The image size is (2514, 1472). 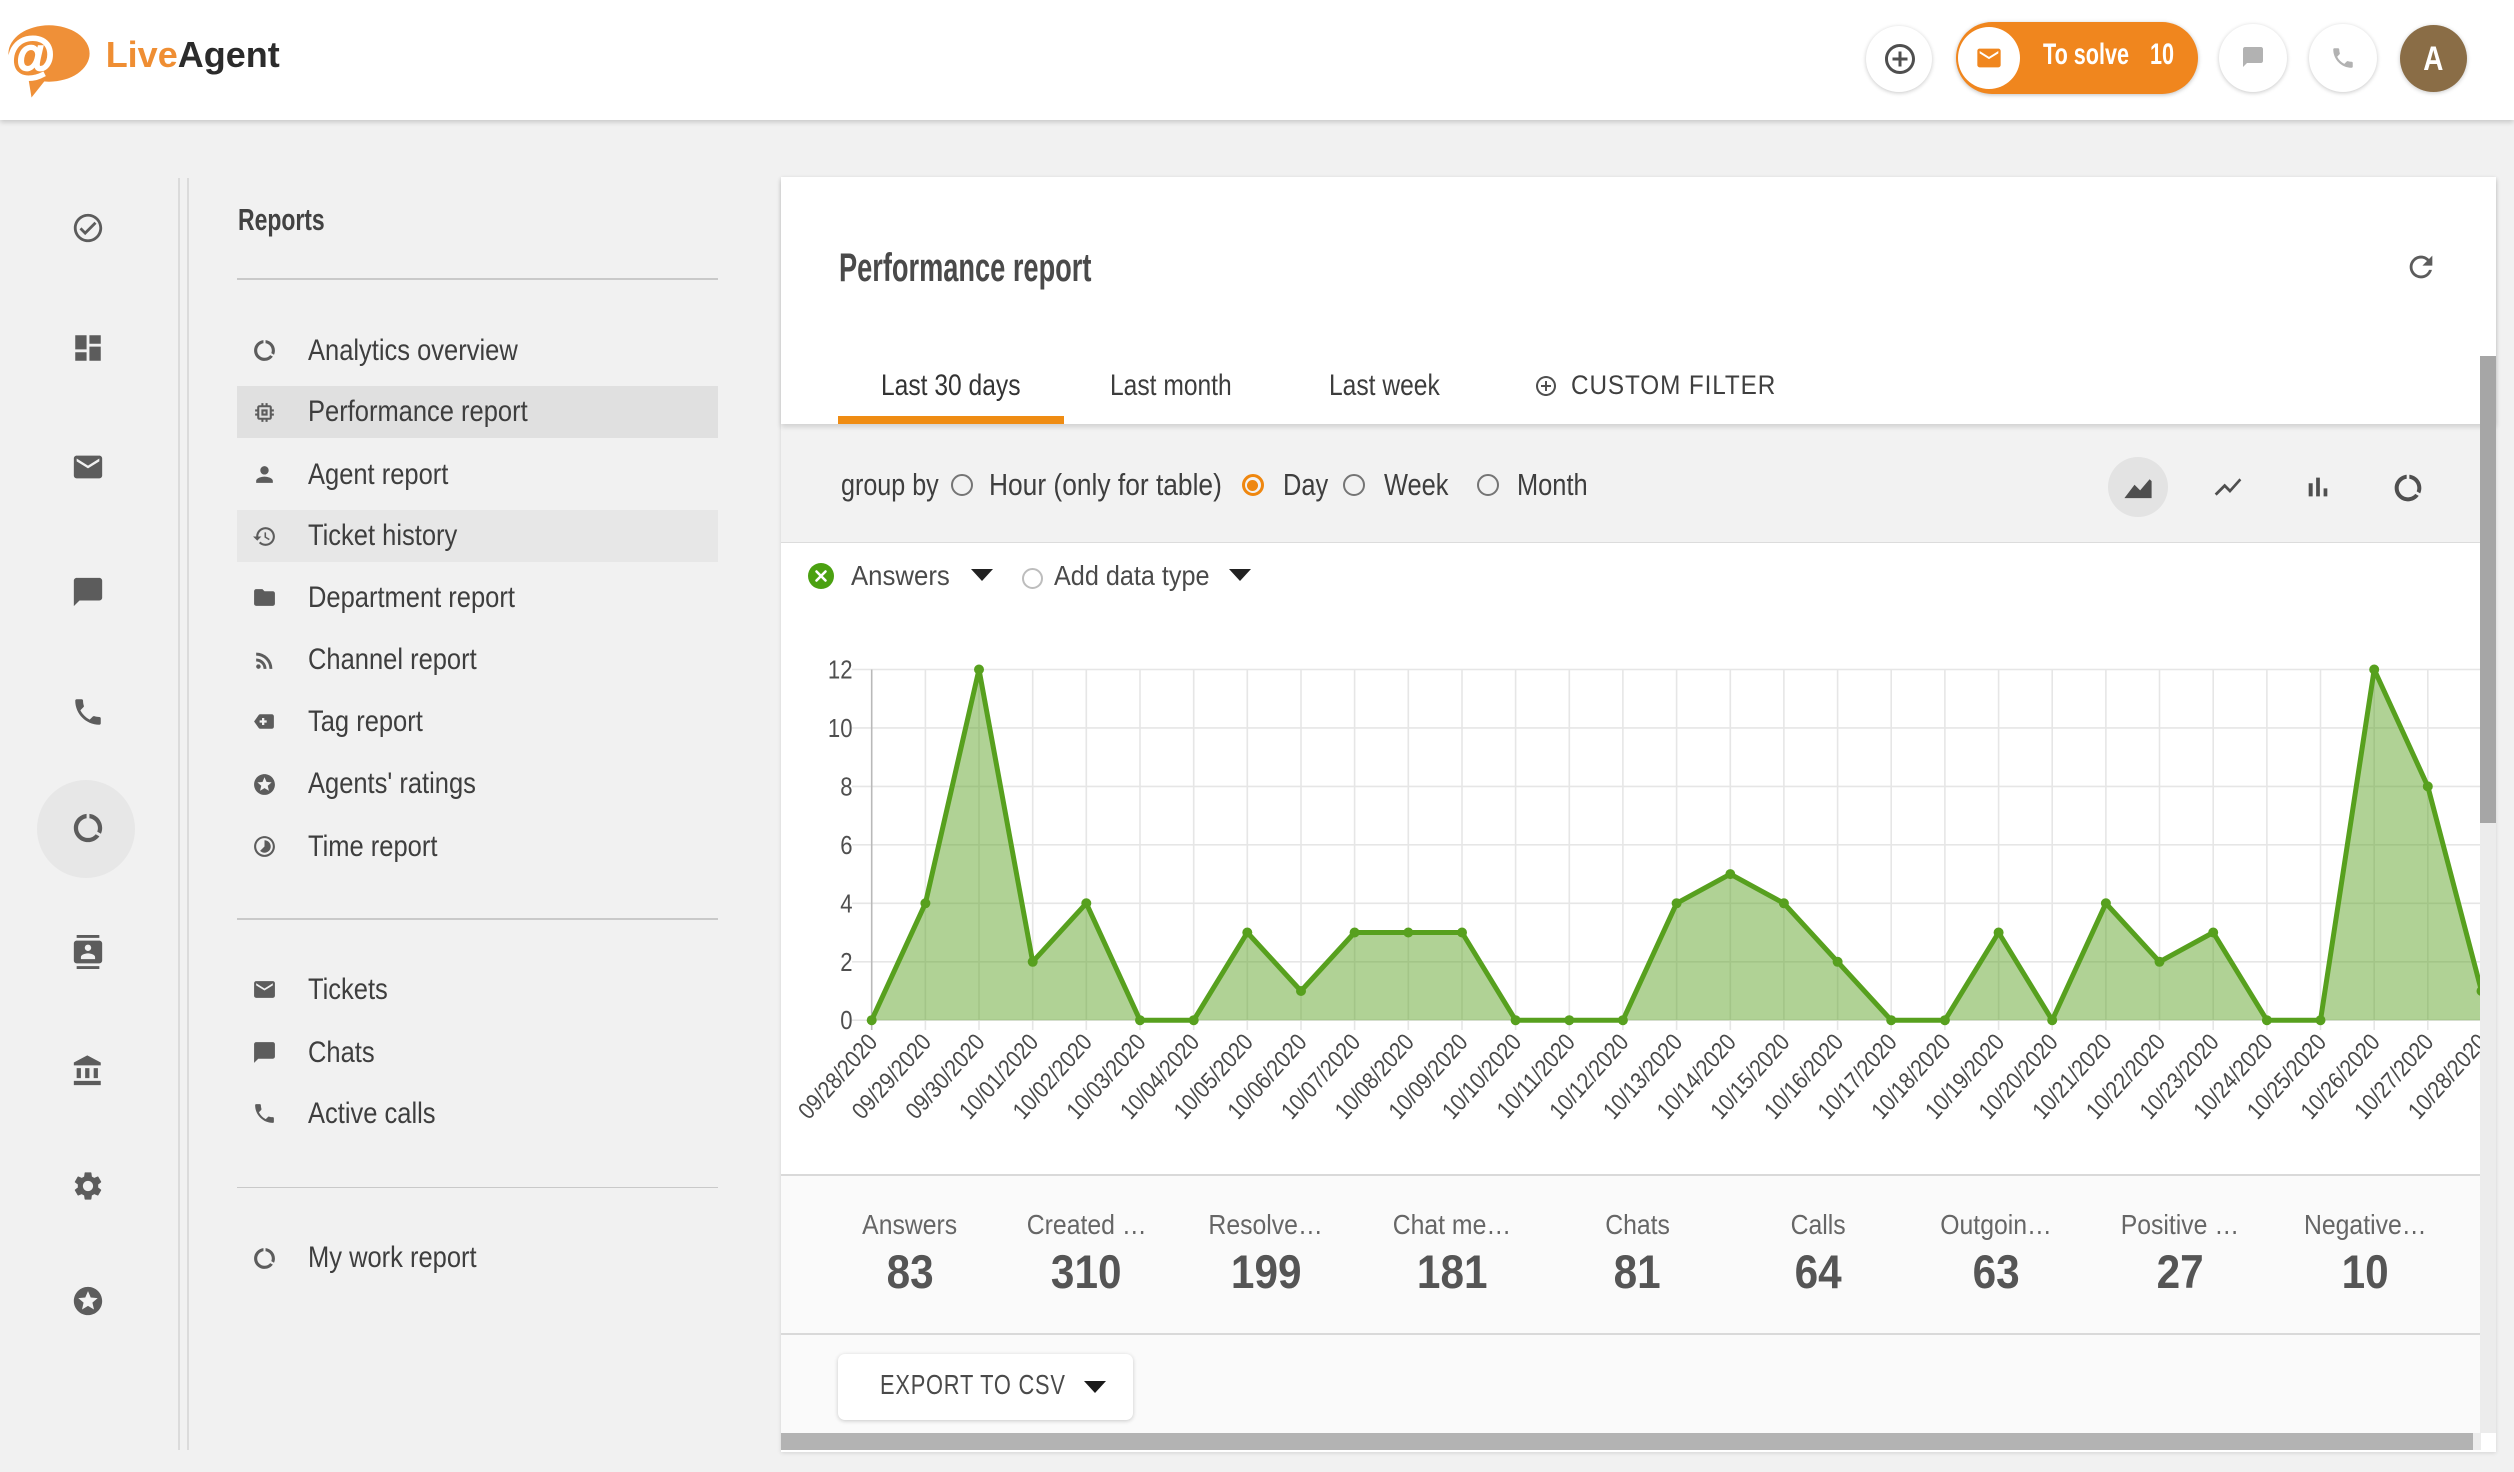 I want to click on svg-text: 10, so click(x=840, y=728).